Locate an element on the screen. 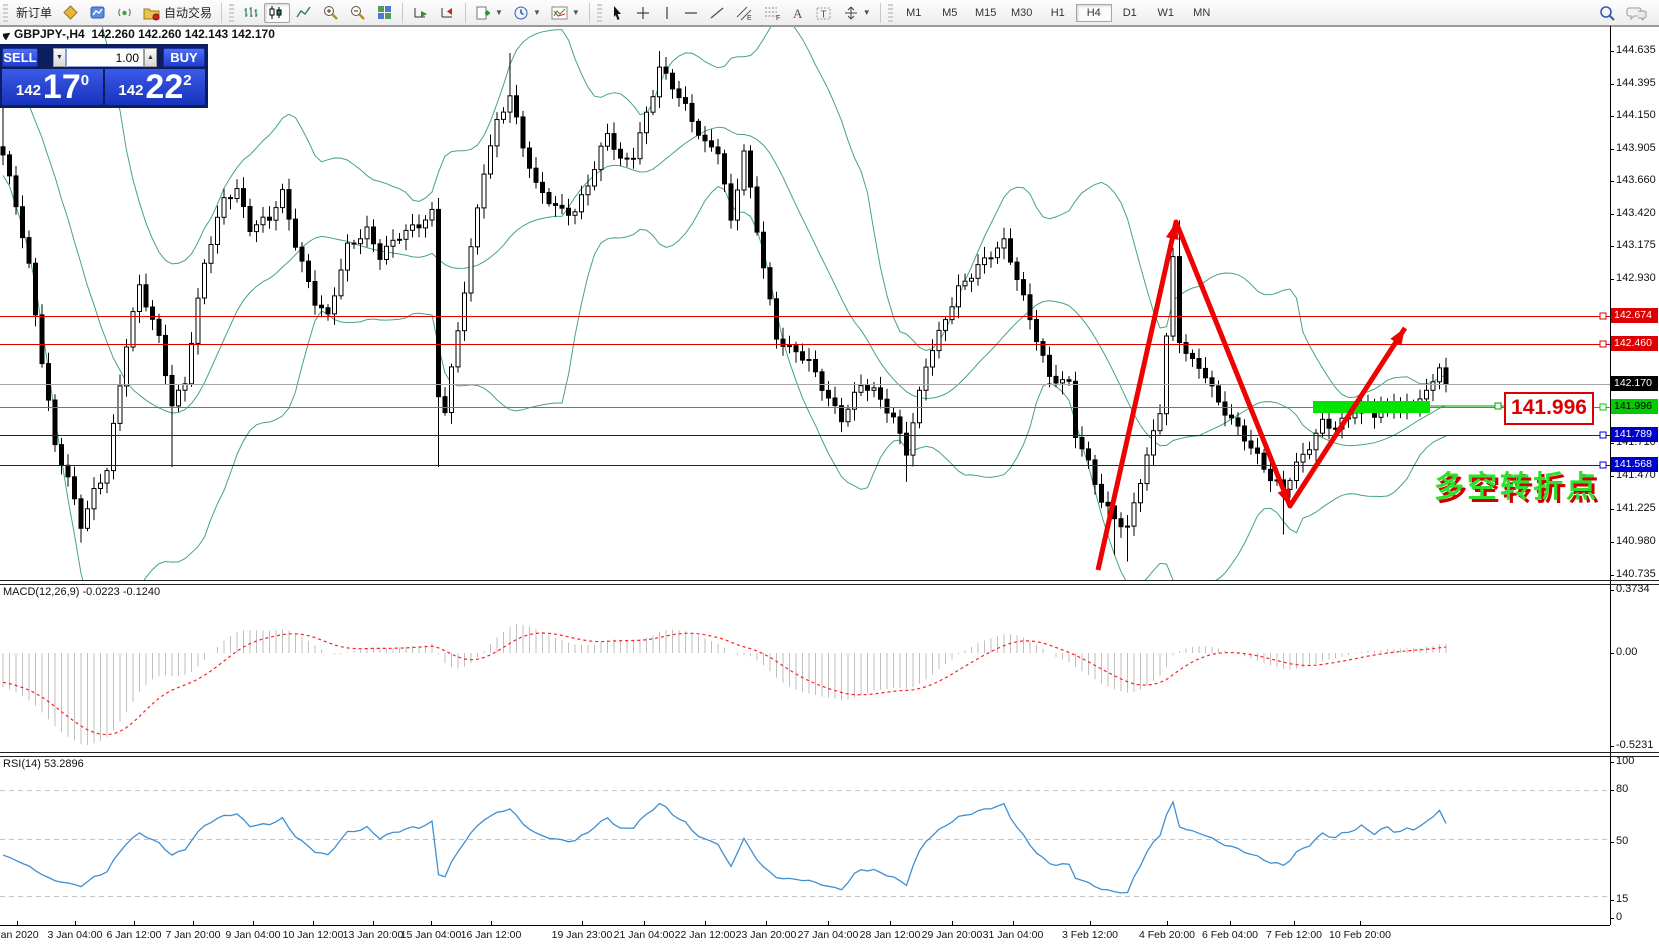 The image size is (1659, 947). timeframe-button-m5: M5 is located at coordinates (950, 12).